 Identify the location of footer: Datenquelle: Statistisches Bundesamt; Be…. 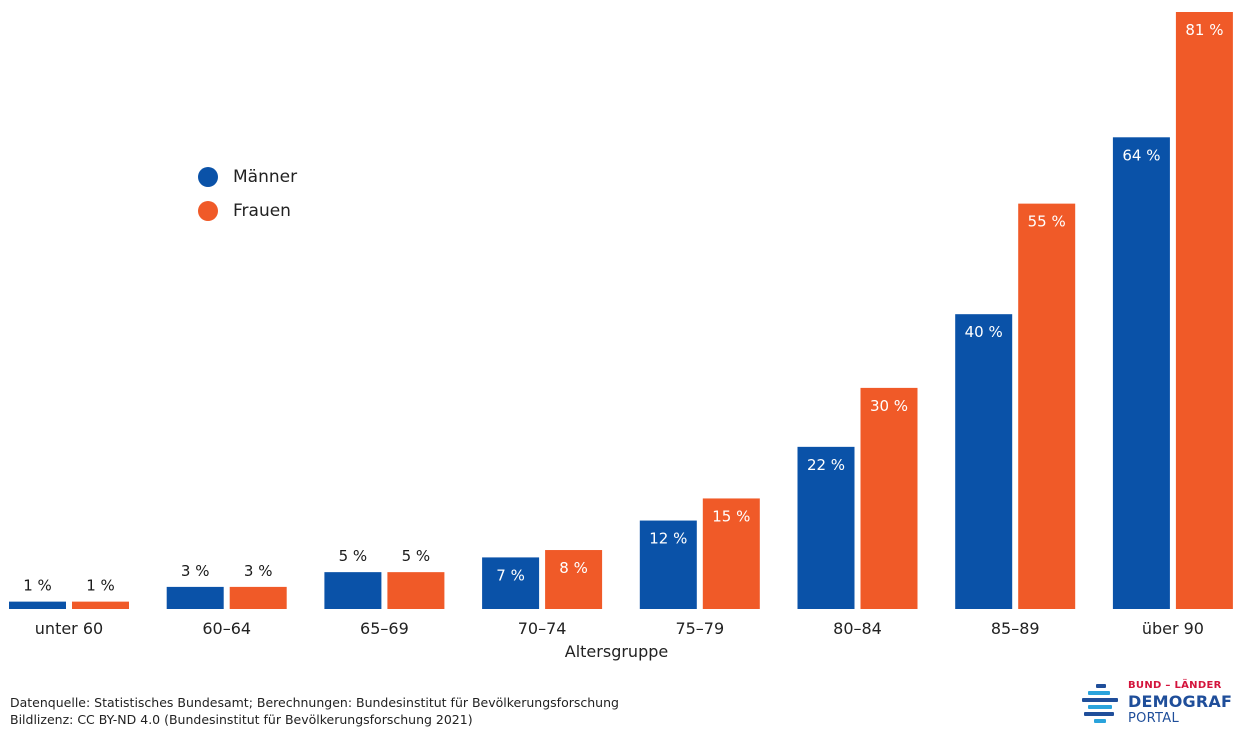
(314, 711).